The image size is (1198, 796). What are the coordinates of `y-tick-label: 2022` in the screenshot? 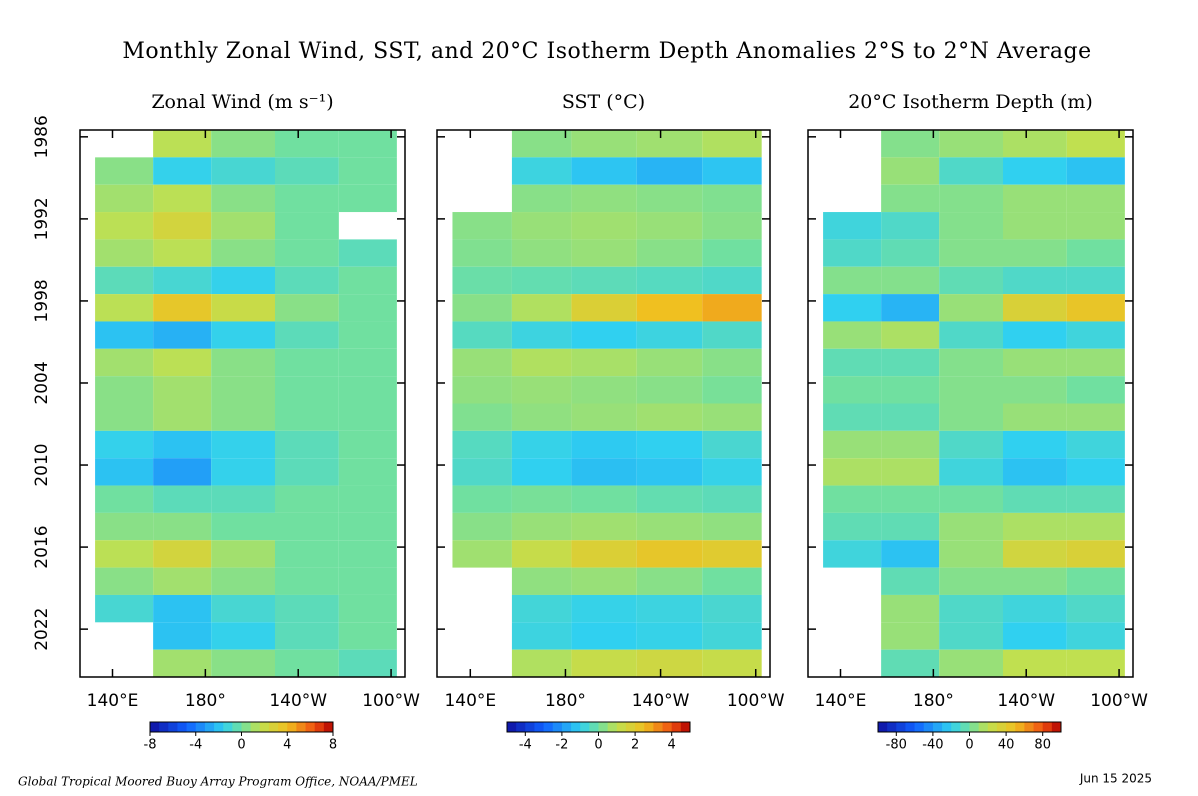 It's located at (42, 629).